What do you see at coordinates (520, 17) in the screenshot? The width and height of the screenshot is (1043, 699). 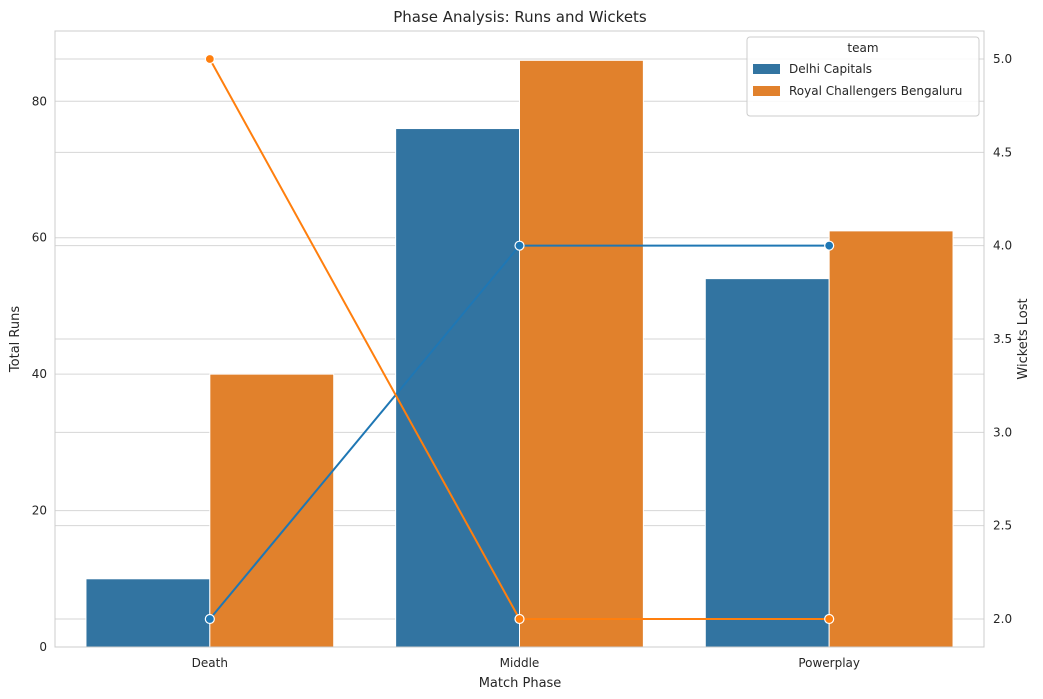 I see `chart-title: Phase Analysis: Runs and Wickets` at bounding box center [520, 17].